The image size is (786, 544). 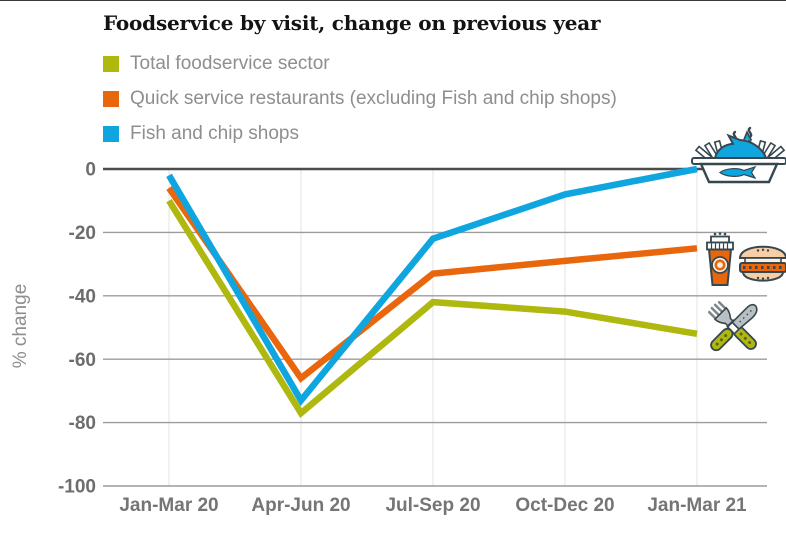 What do you see at coordinates (77, 487) in the screenshot?
I see `y-tick-label: -100` at bounding box center [77, 487].